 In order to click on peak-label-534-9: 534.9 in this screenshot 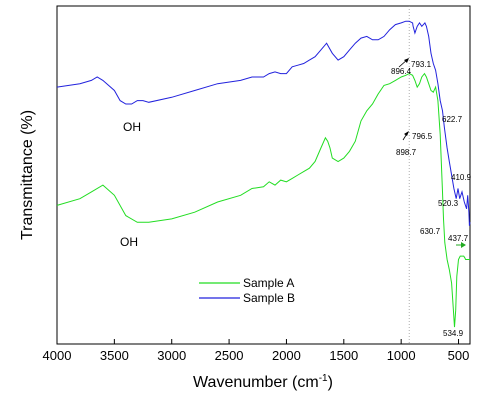, I will do `click(453, 333)`.